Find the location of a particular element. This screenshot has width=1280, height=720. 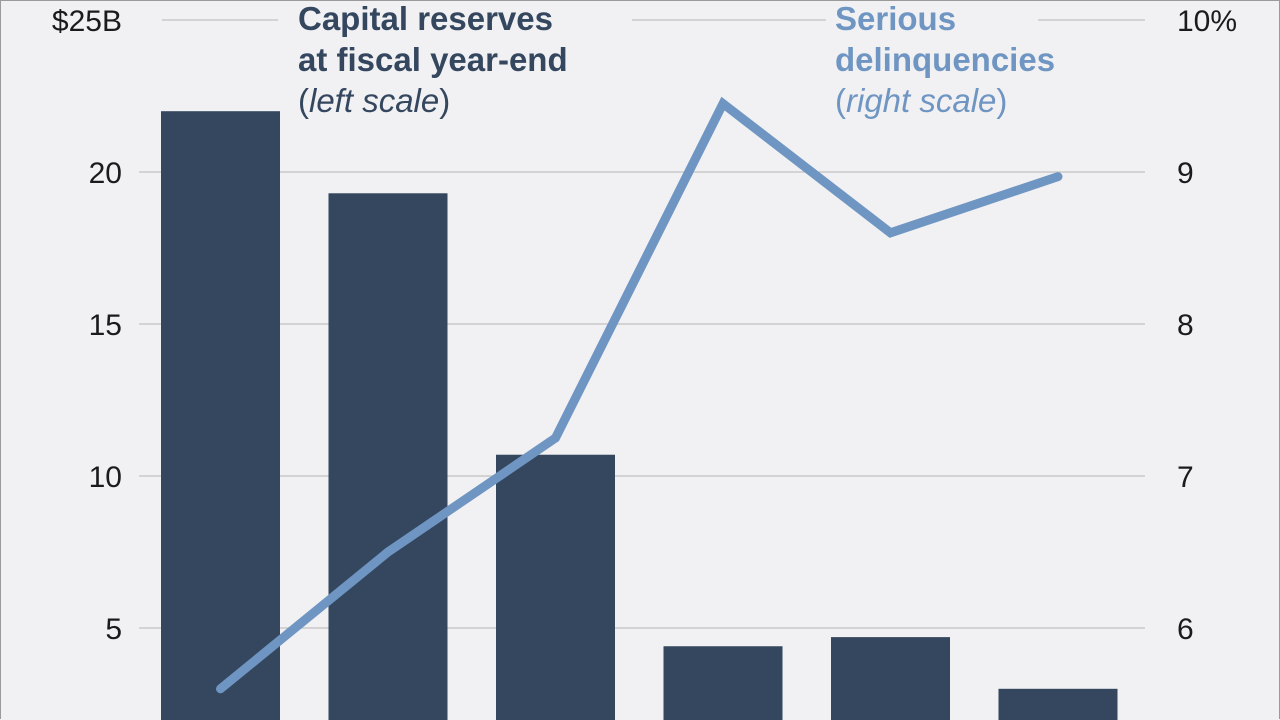

legend-line-line1: Serious is located at coordinates (895, 18).